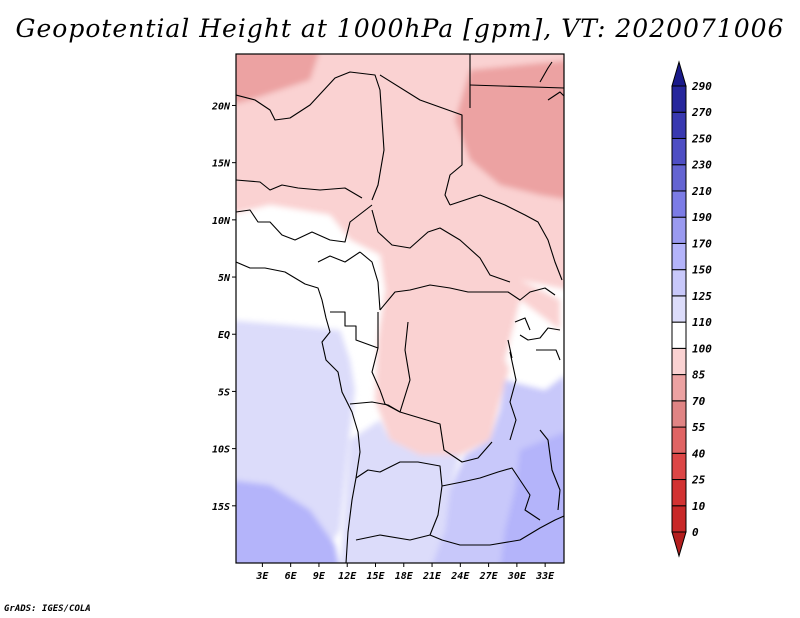 The width and height of the screenshot is (800, 618). Describe the element at coordinates (679, 544) in the screenshot. I see `colorbar-bottom-arrow` at that location.